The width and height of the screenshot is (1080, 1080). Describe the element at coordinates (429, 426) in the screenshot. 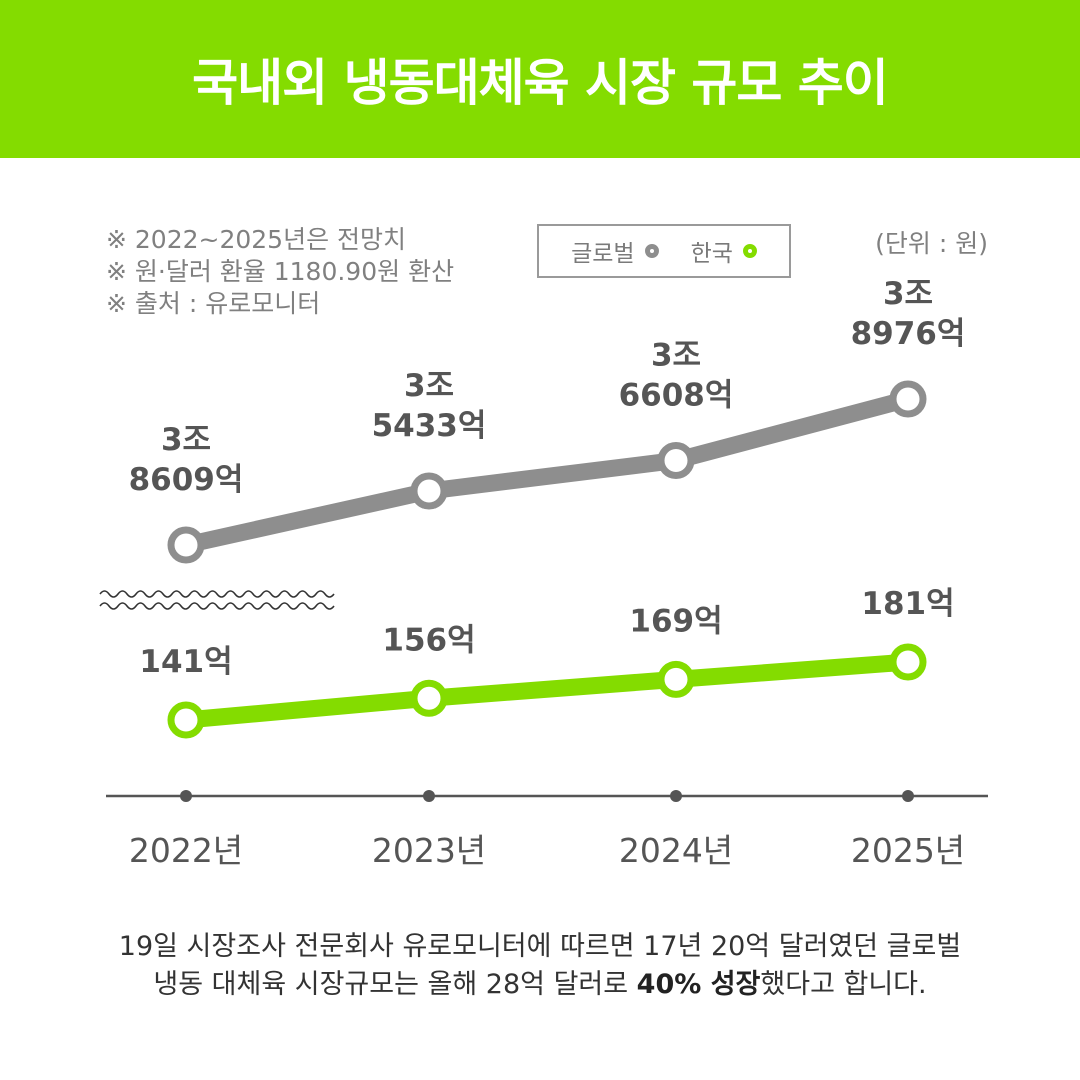

I see `global-value-label: 5433억` at that location.